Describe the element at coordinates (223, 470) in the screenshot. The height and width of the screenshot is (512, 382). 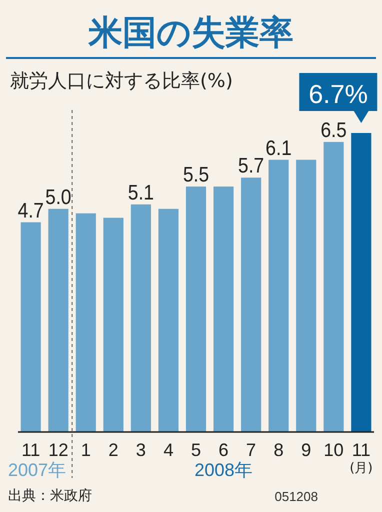
I see `text: 2008年` at that location.